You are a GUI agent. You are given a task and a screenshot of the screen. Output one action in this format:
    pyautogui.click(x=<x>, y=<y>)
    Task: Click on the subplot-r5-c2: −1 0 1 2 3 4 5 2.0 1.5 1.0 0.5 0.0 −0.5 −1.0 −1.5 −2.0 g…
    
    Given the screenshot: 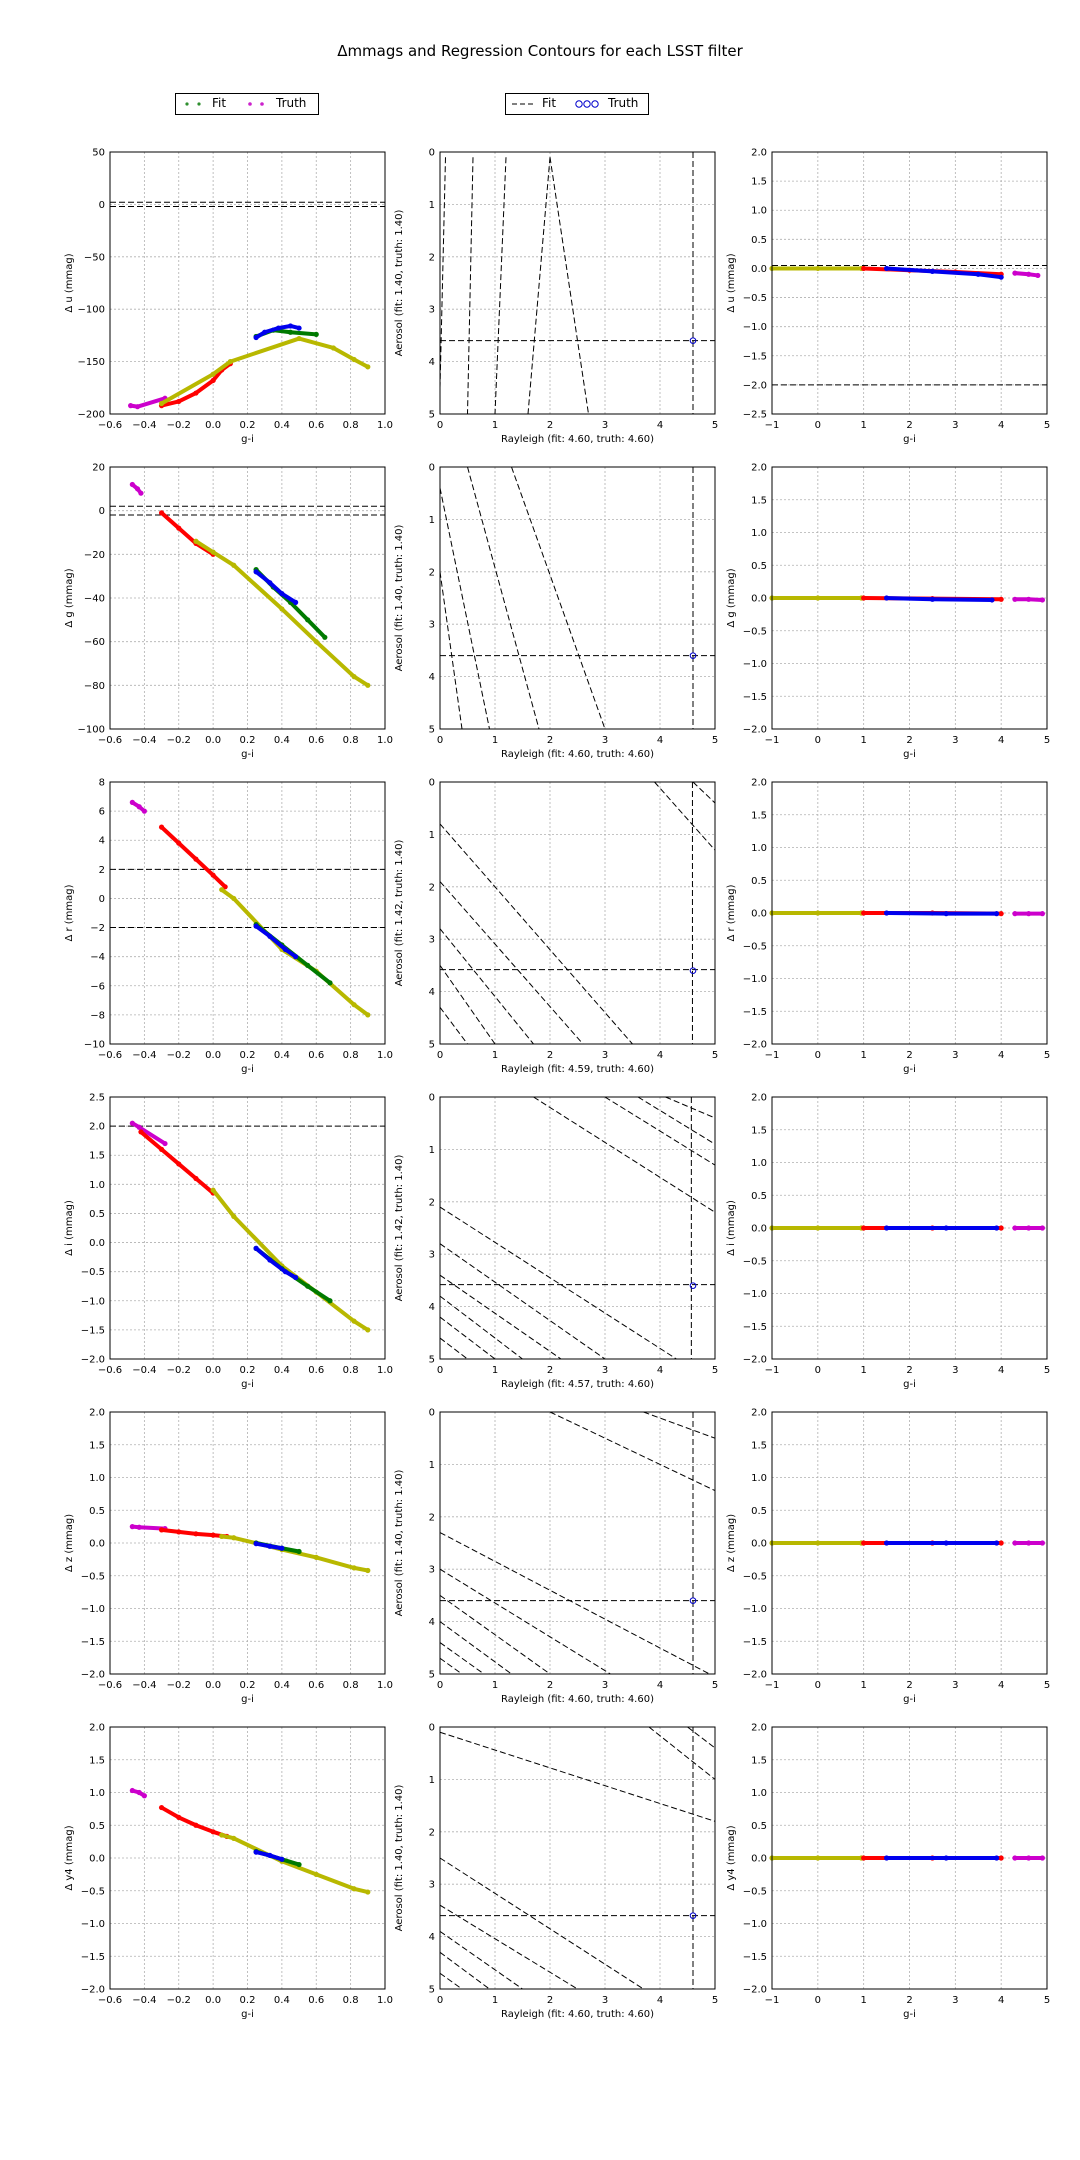 What is the action you would take?
    pyautogui.click(x=888, y=1872)
    